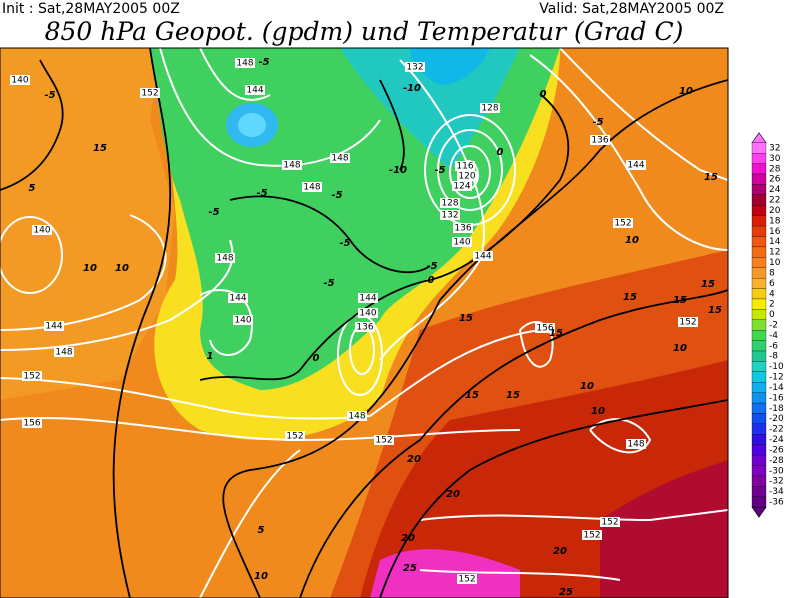 The image size is (789, 598). Describe the element at coordinates (776, 450) in the screenshot. I see `colorbar-label: -26` at that location.